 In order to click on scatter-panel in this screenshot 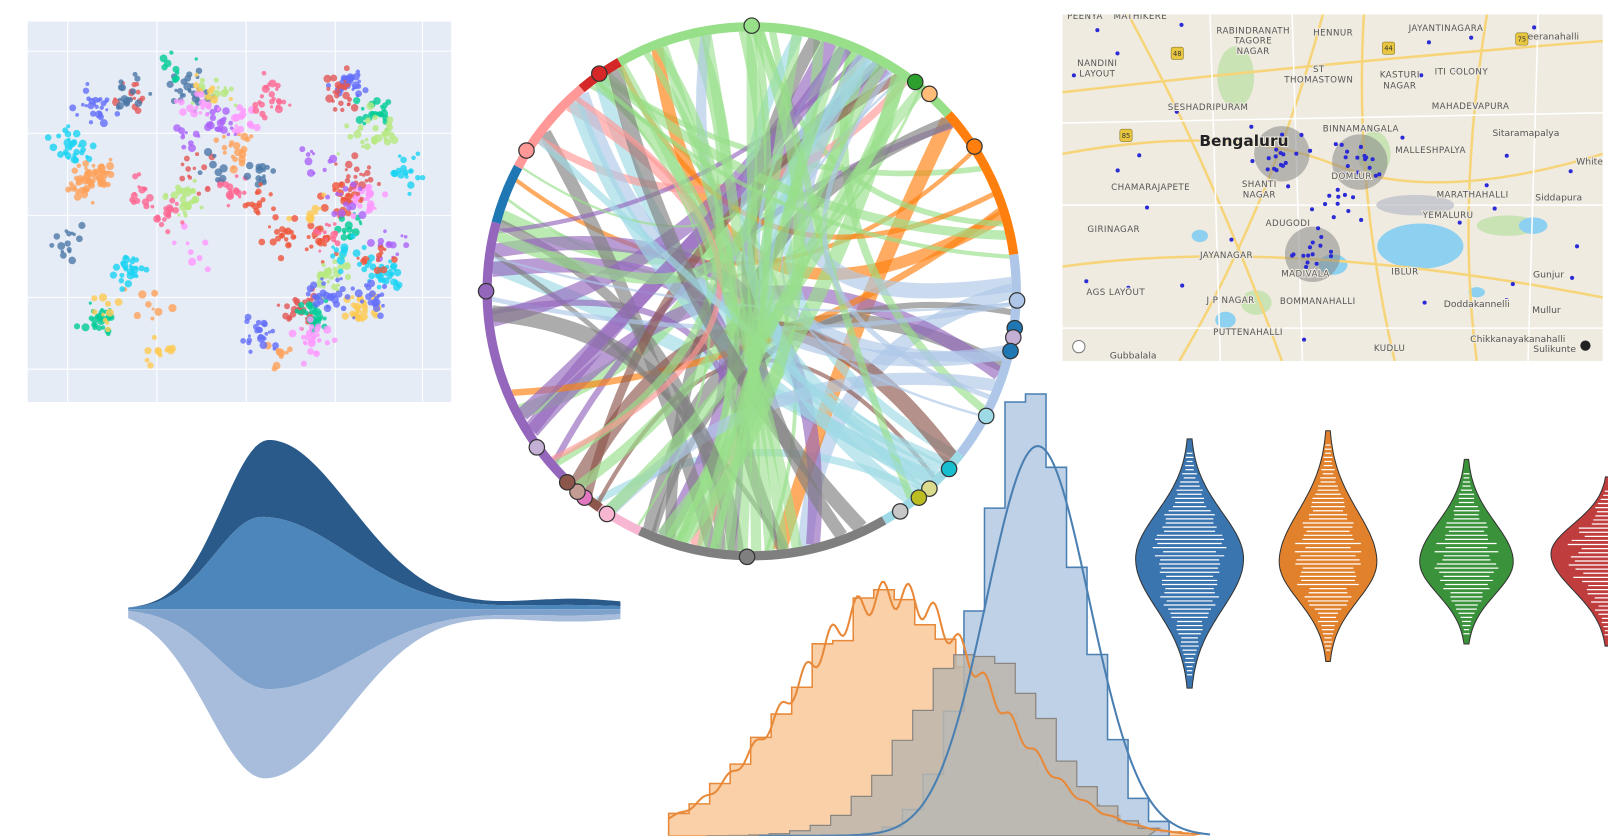, I will do `click(239, 211)`.